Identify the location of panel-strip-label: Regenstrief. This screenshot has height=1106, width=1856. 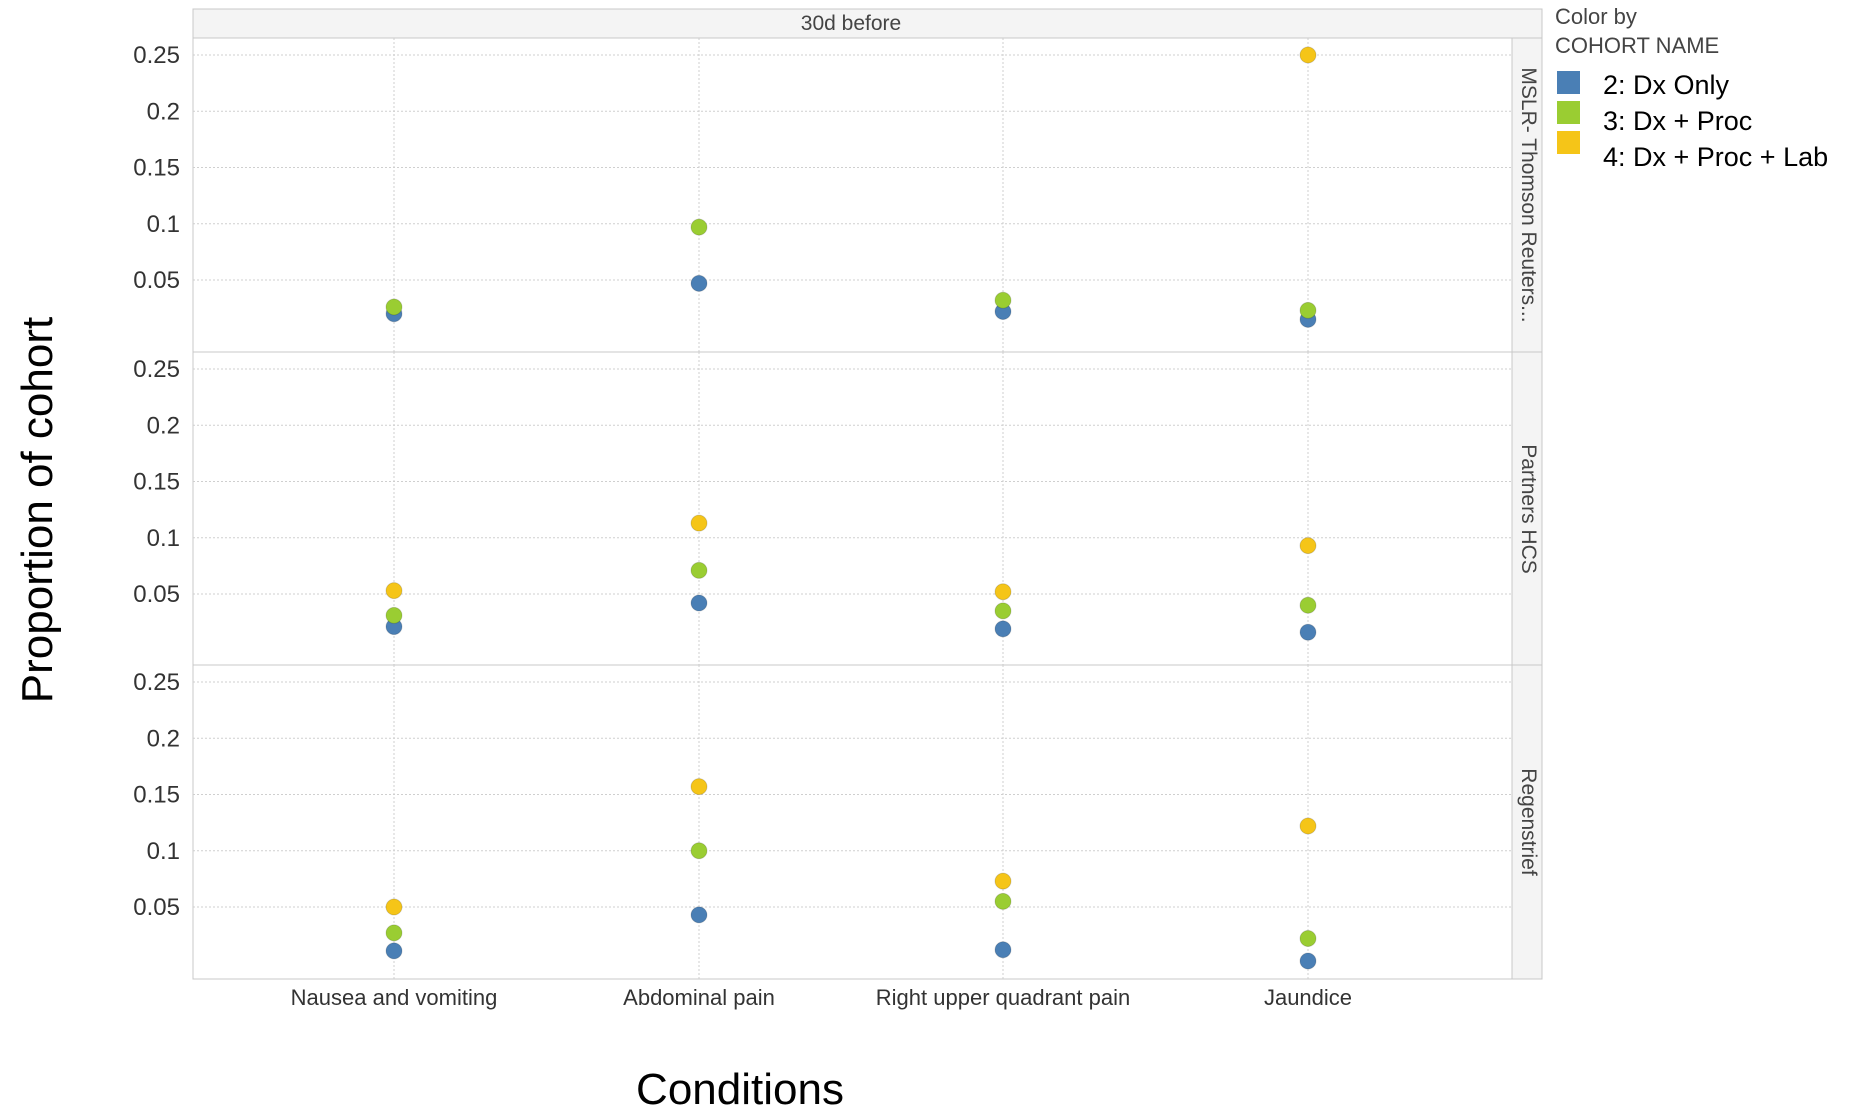
(1528, 822).